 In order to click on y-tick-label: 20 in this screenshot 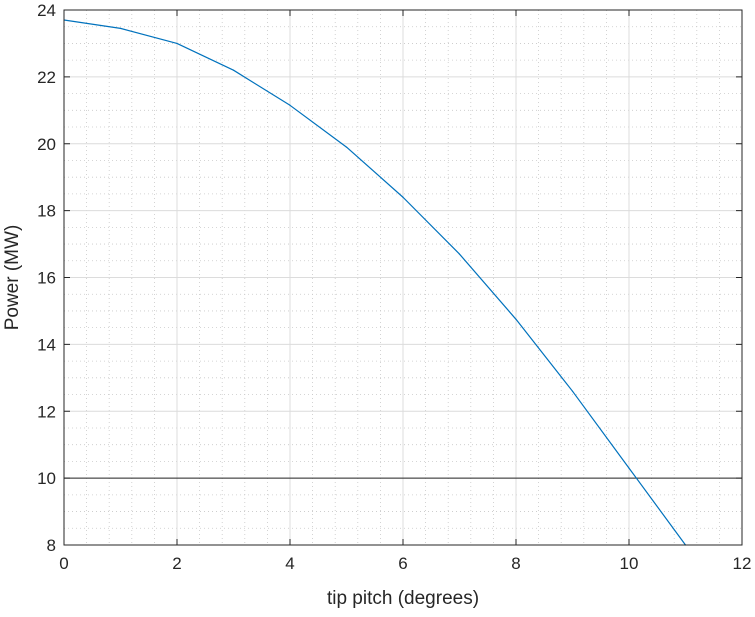, I will do `click(46, 144)`.